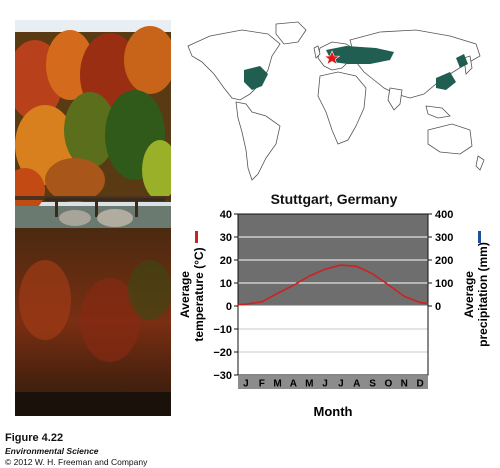 The height and width of the screenshot is (468, 500). Describe the element at coordinates (34, 438) in the screenshot. I see `figure-label: Figure 4.22` at that location.